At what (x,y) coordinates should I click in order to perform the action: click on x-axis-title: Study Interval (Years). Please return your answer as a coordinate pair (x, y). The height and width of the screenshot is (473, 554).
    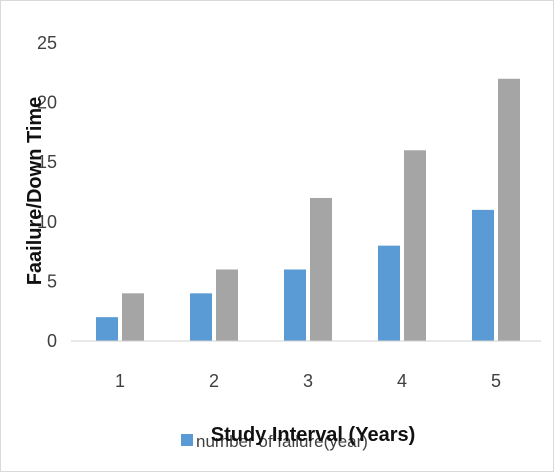
    Looking at the image, I should click on (313, 435).